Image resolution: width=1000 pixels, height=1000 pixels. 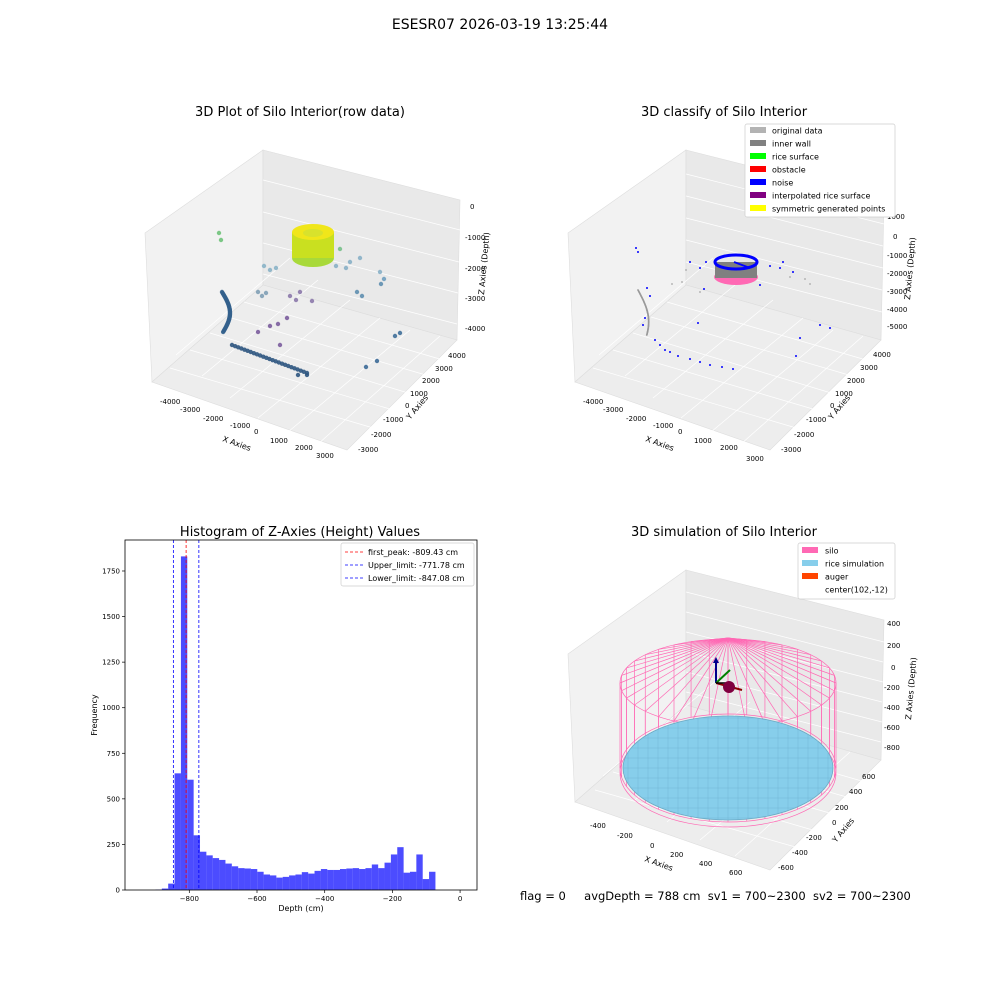 What do you see at coordinates (816, 420) in the screenshot?
I see `classify-ytick: -1000` at bounding box center [816, 420].